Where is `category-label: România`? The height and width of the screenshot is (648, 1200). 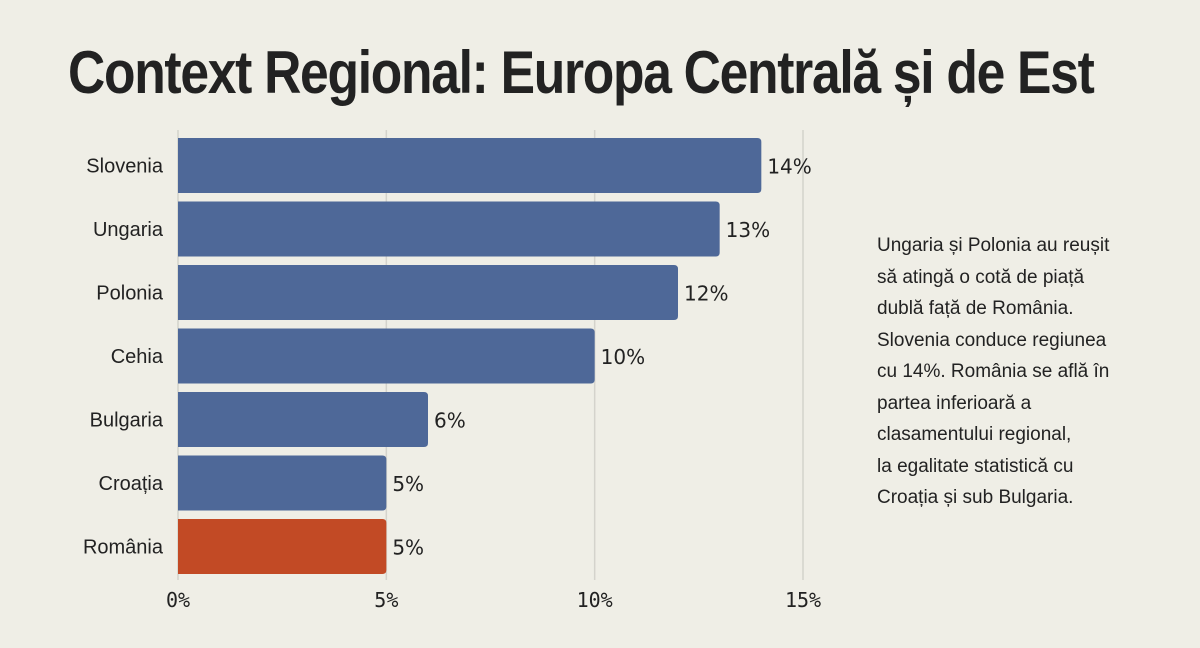
category-label: România is located at coordinates (123, 548).